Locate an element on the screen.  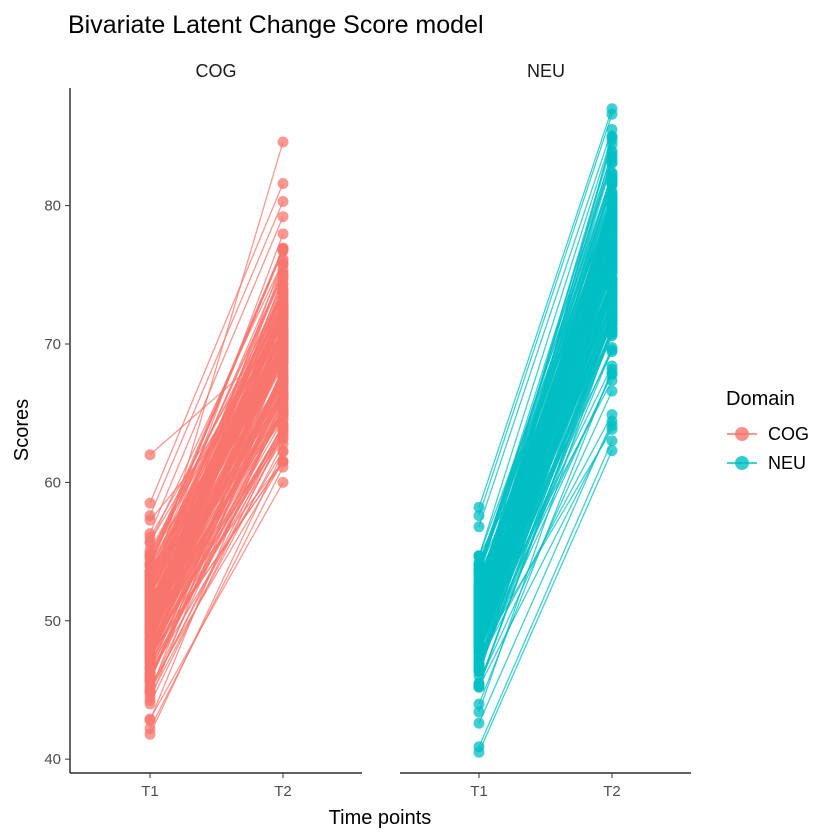
x-tick-label-t2: T2 is located at coordinates (283, 791).